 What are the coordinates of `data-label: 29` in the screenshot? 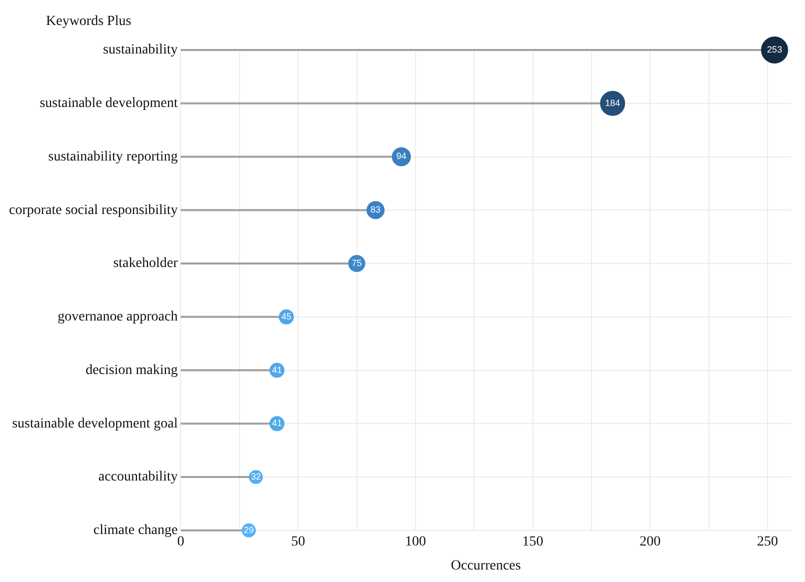 It's located at (249, 529).